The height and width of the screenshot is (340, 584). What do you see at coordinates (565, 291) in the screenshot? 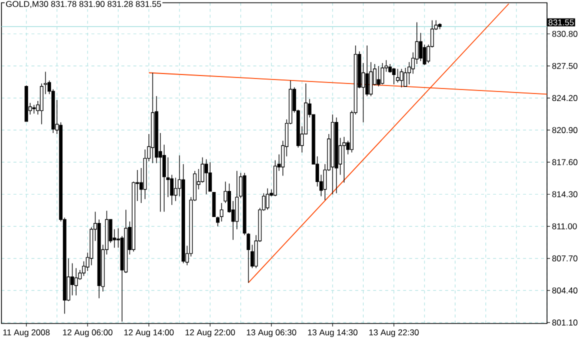
I see `y-tick-label: 804.40` at bounding box center [565, 291].